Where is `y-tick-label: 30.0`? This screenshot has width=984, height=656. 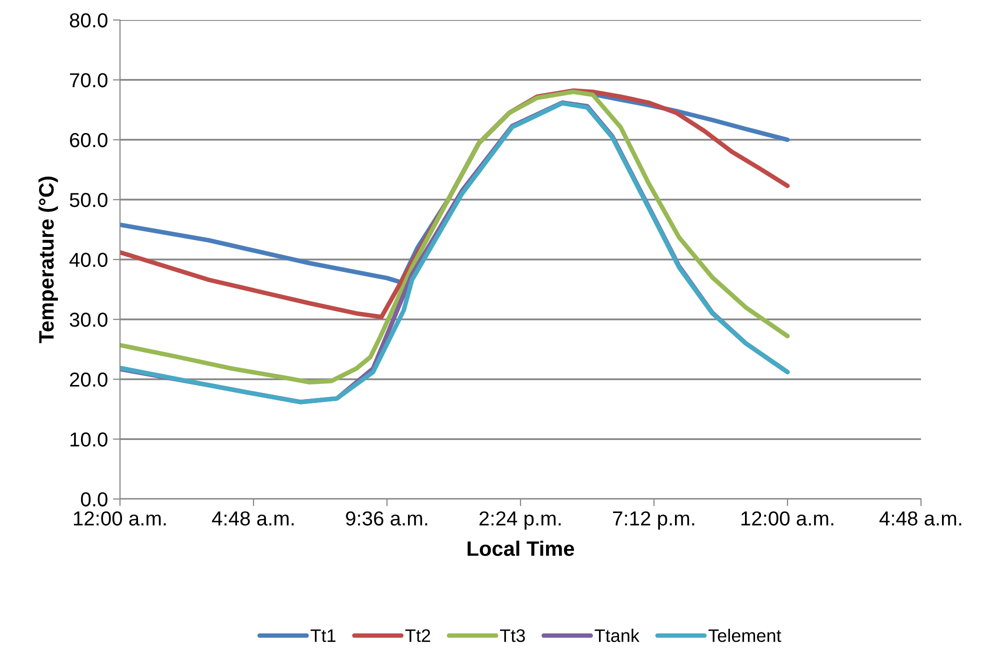 y-tick-label: 30.0 is located at coordinates (89, 319).